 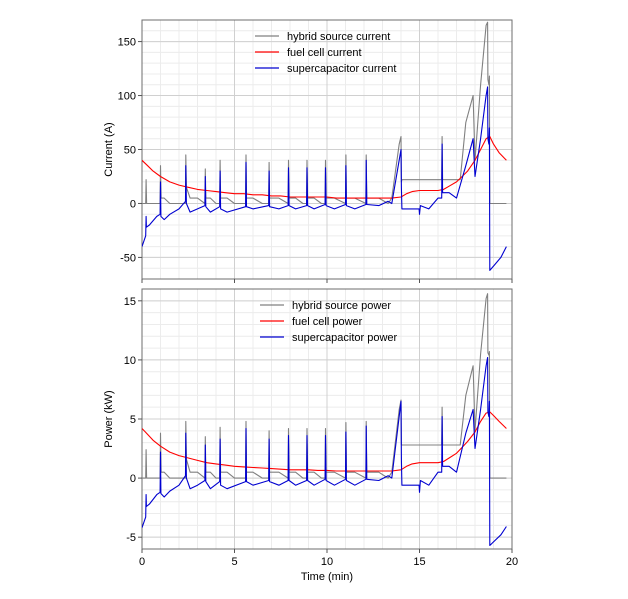 What do you see at coordinates (338, 37) in the screenshot?
I see `legend-label-hybrid-source: hybrid source current` at bounding box center [338, 37].